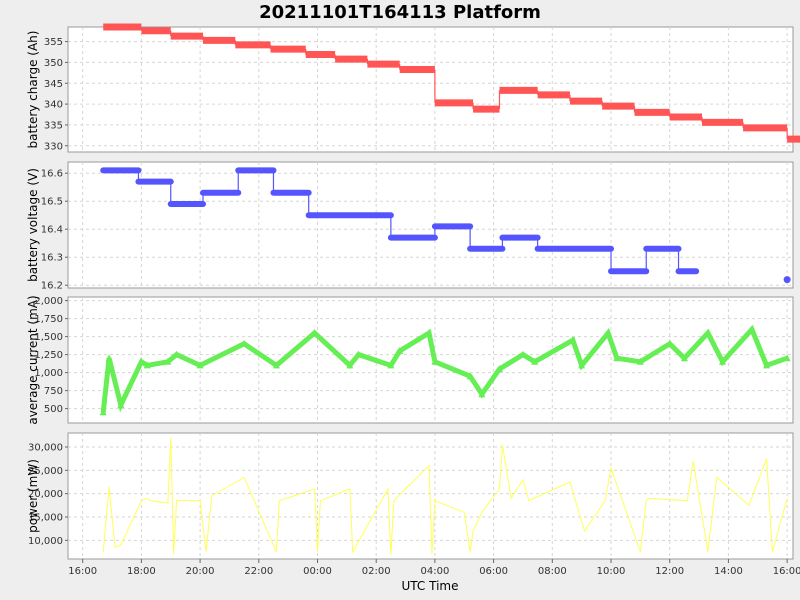  I want to click on y-axis-label-power: power (mW), so click(33, 496).